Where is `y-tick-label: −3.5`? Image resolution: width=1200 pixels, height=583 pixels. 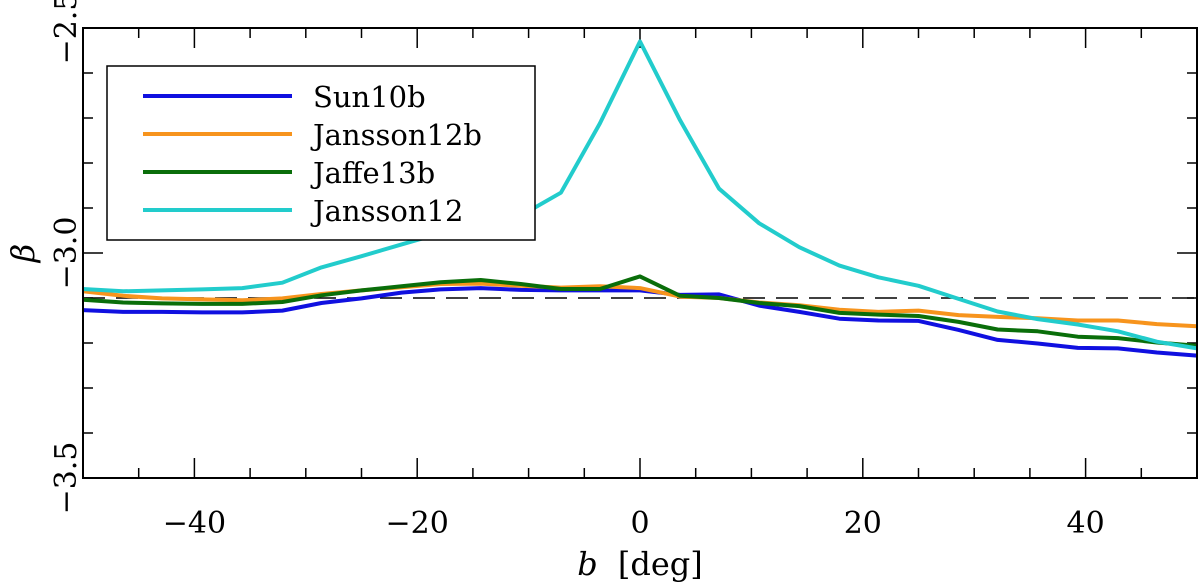 y-tick-label: −3.5 is located at coordinates (66, 478).